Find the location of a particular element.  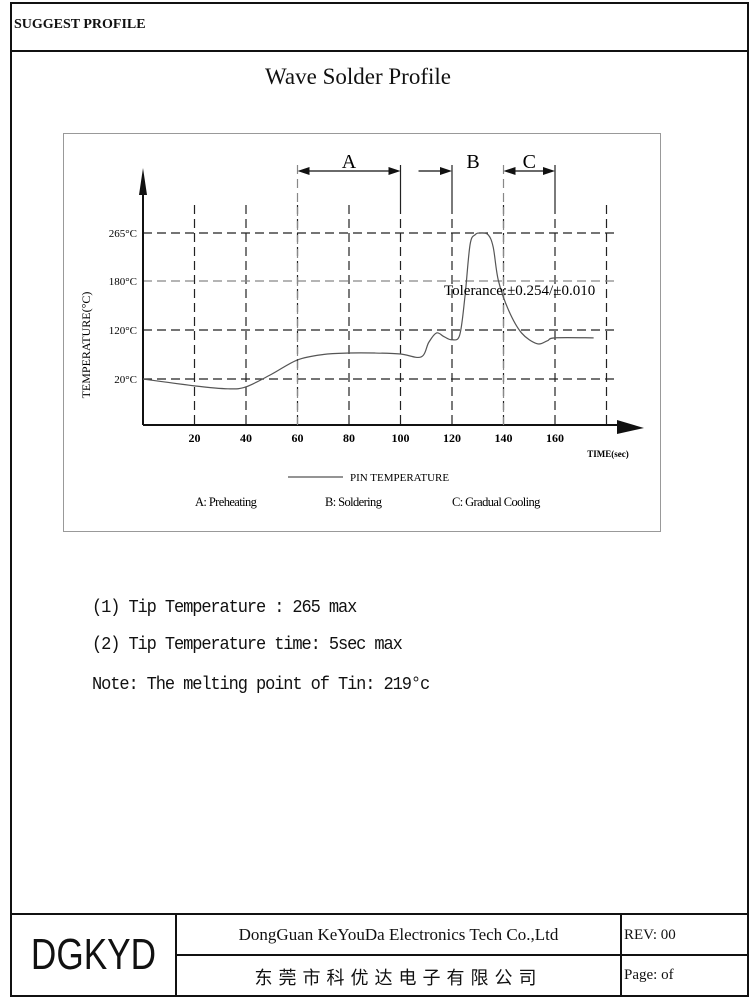

y-tick-label: 180°C is located at coordinates (123, 282).